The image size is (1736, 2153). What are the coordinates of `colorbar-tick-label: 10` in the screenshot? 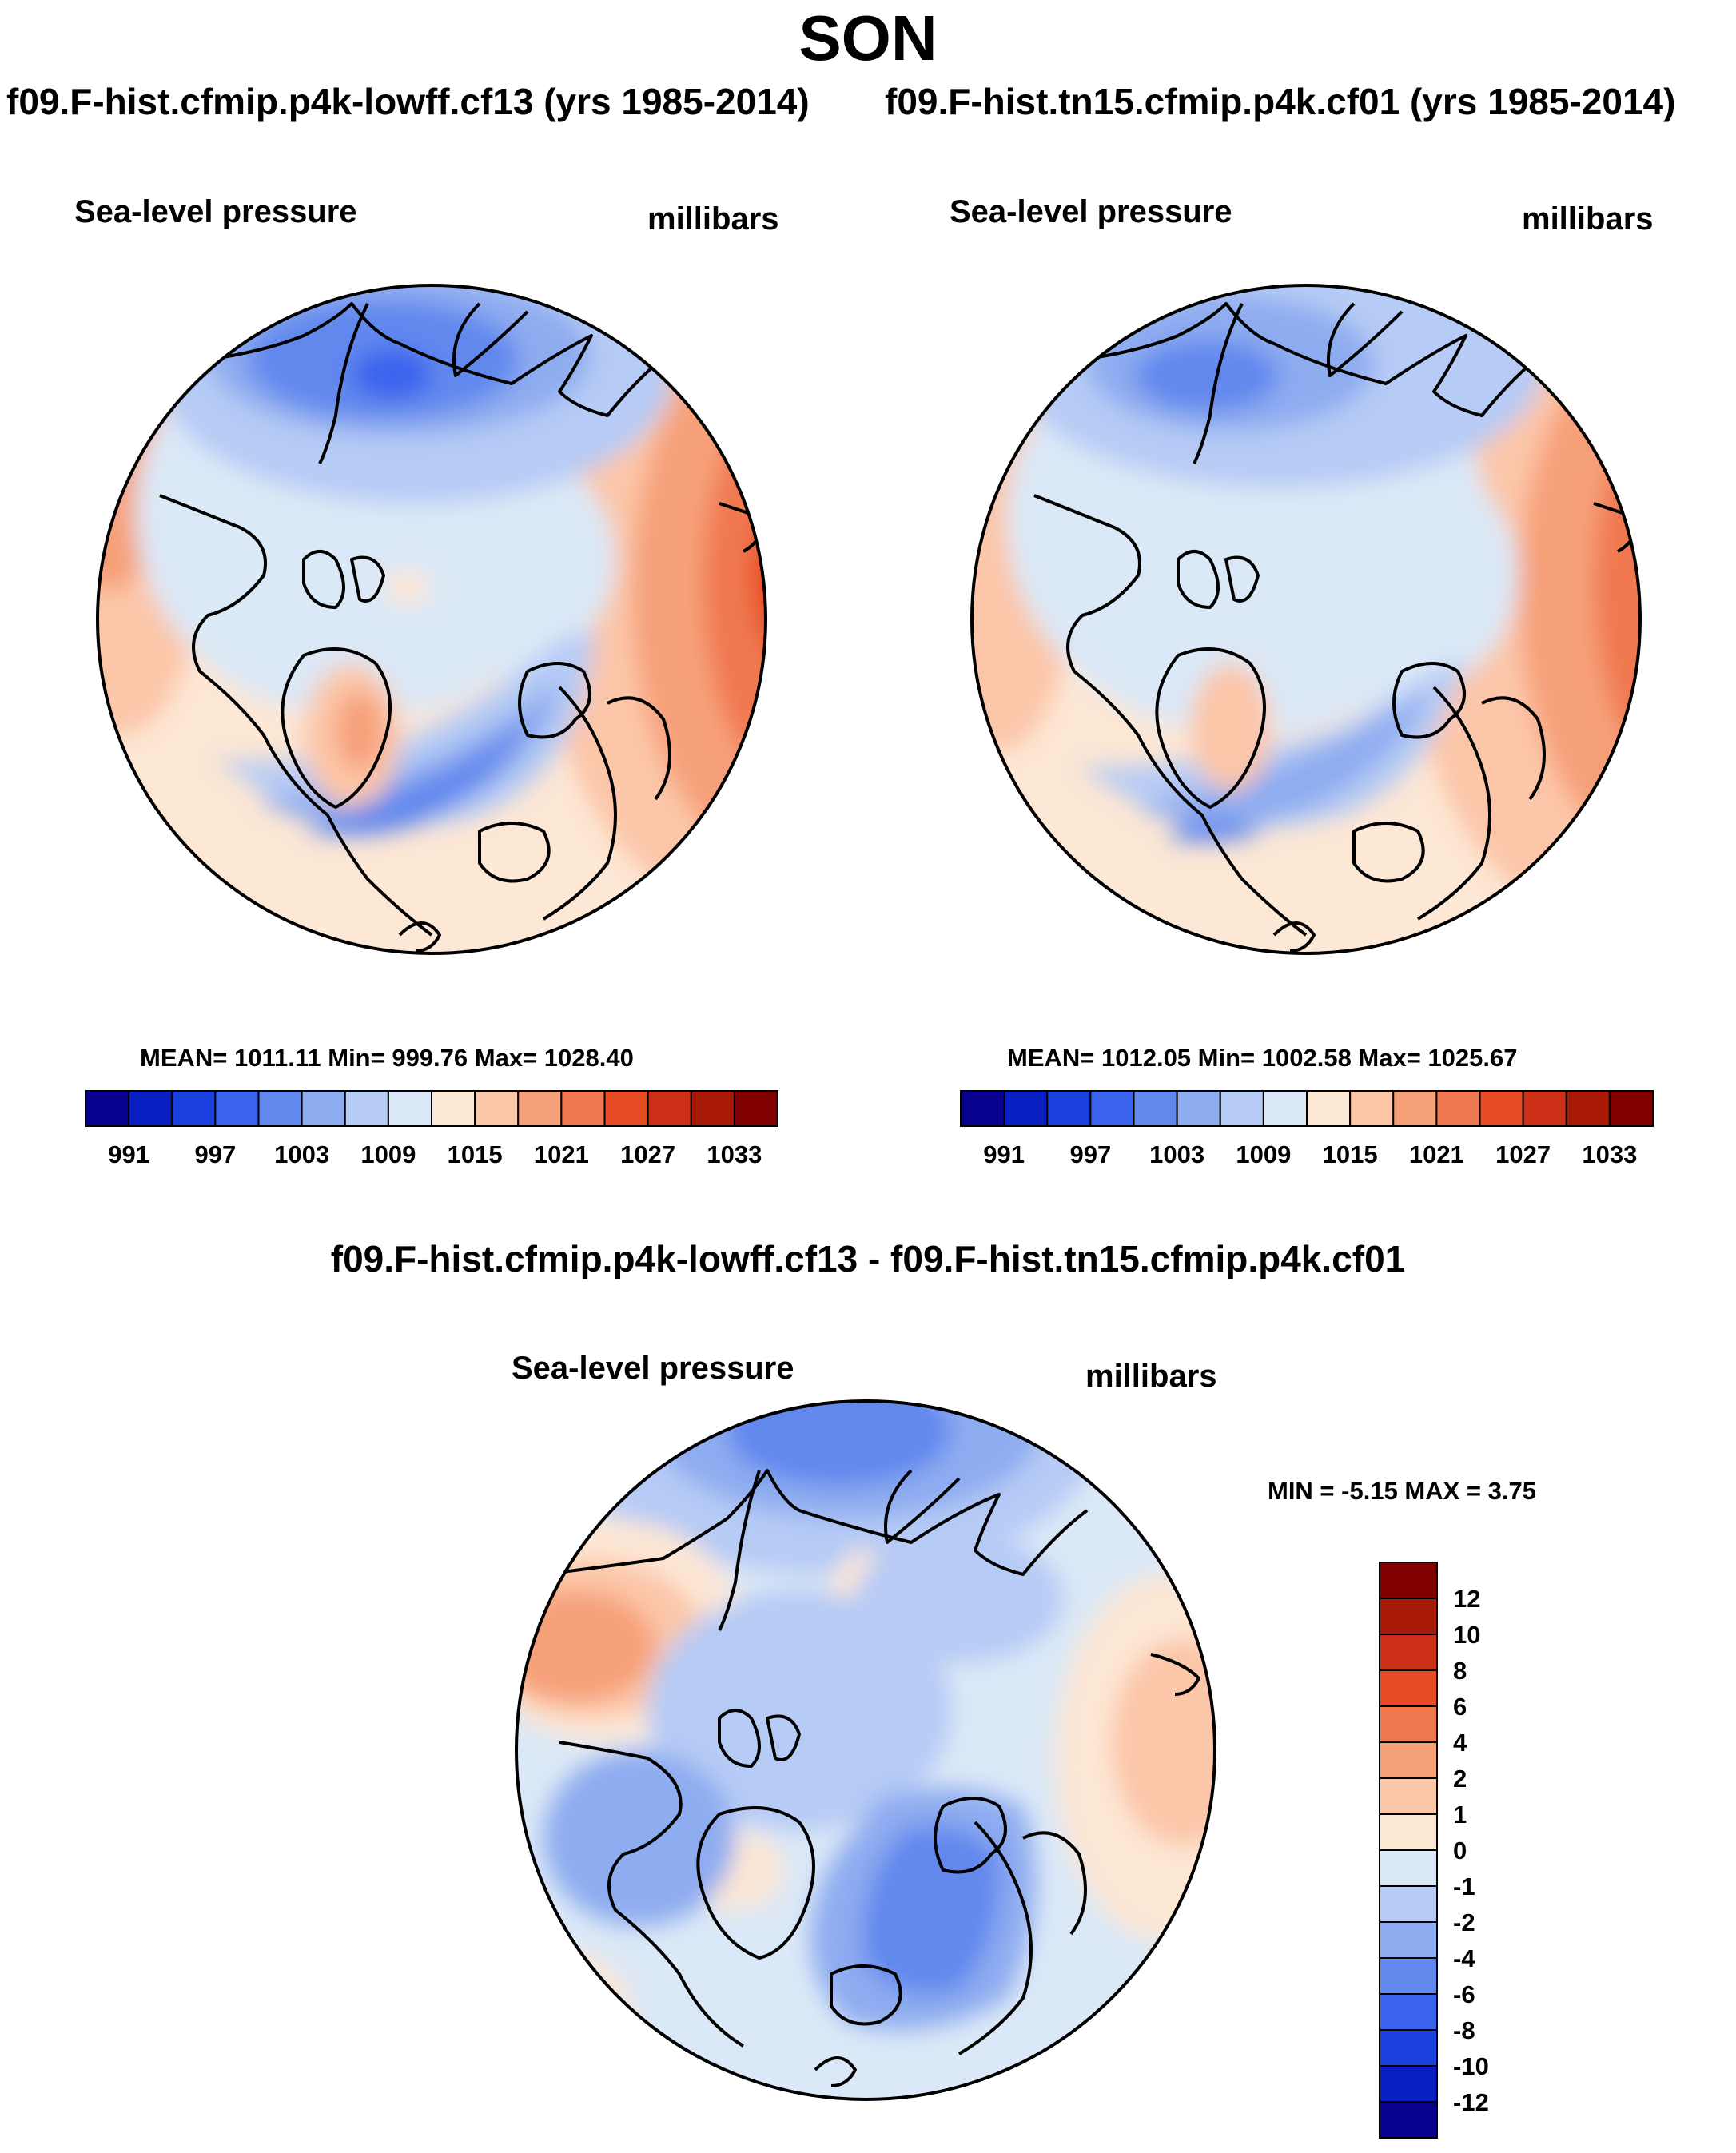 It's located at (1466, 1635).